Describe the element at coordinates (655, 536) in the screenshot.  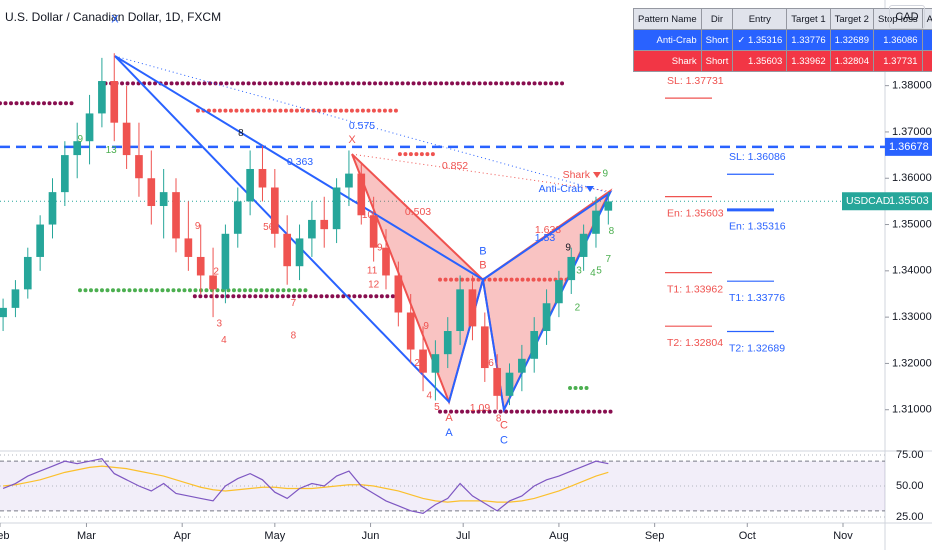
I see `x-tick-label: Sep` at that location.